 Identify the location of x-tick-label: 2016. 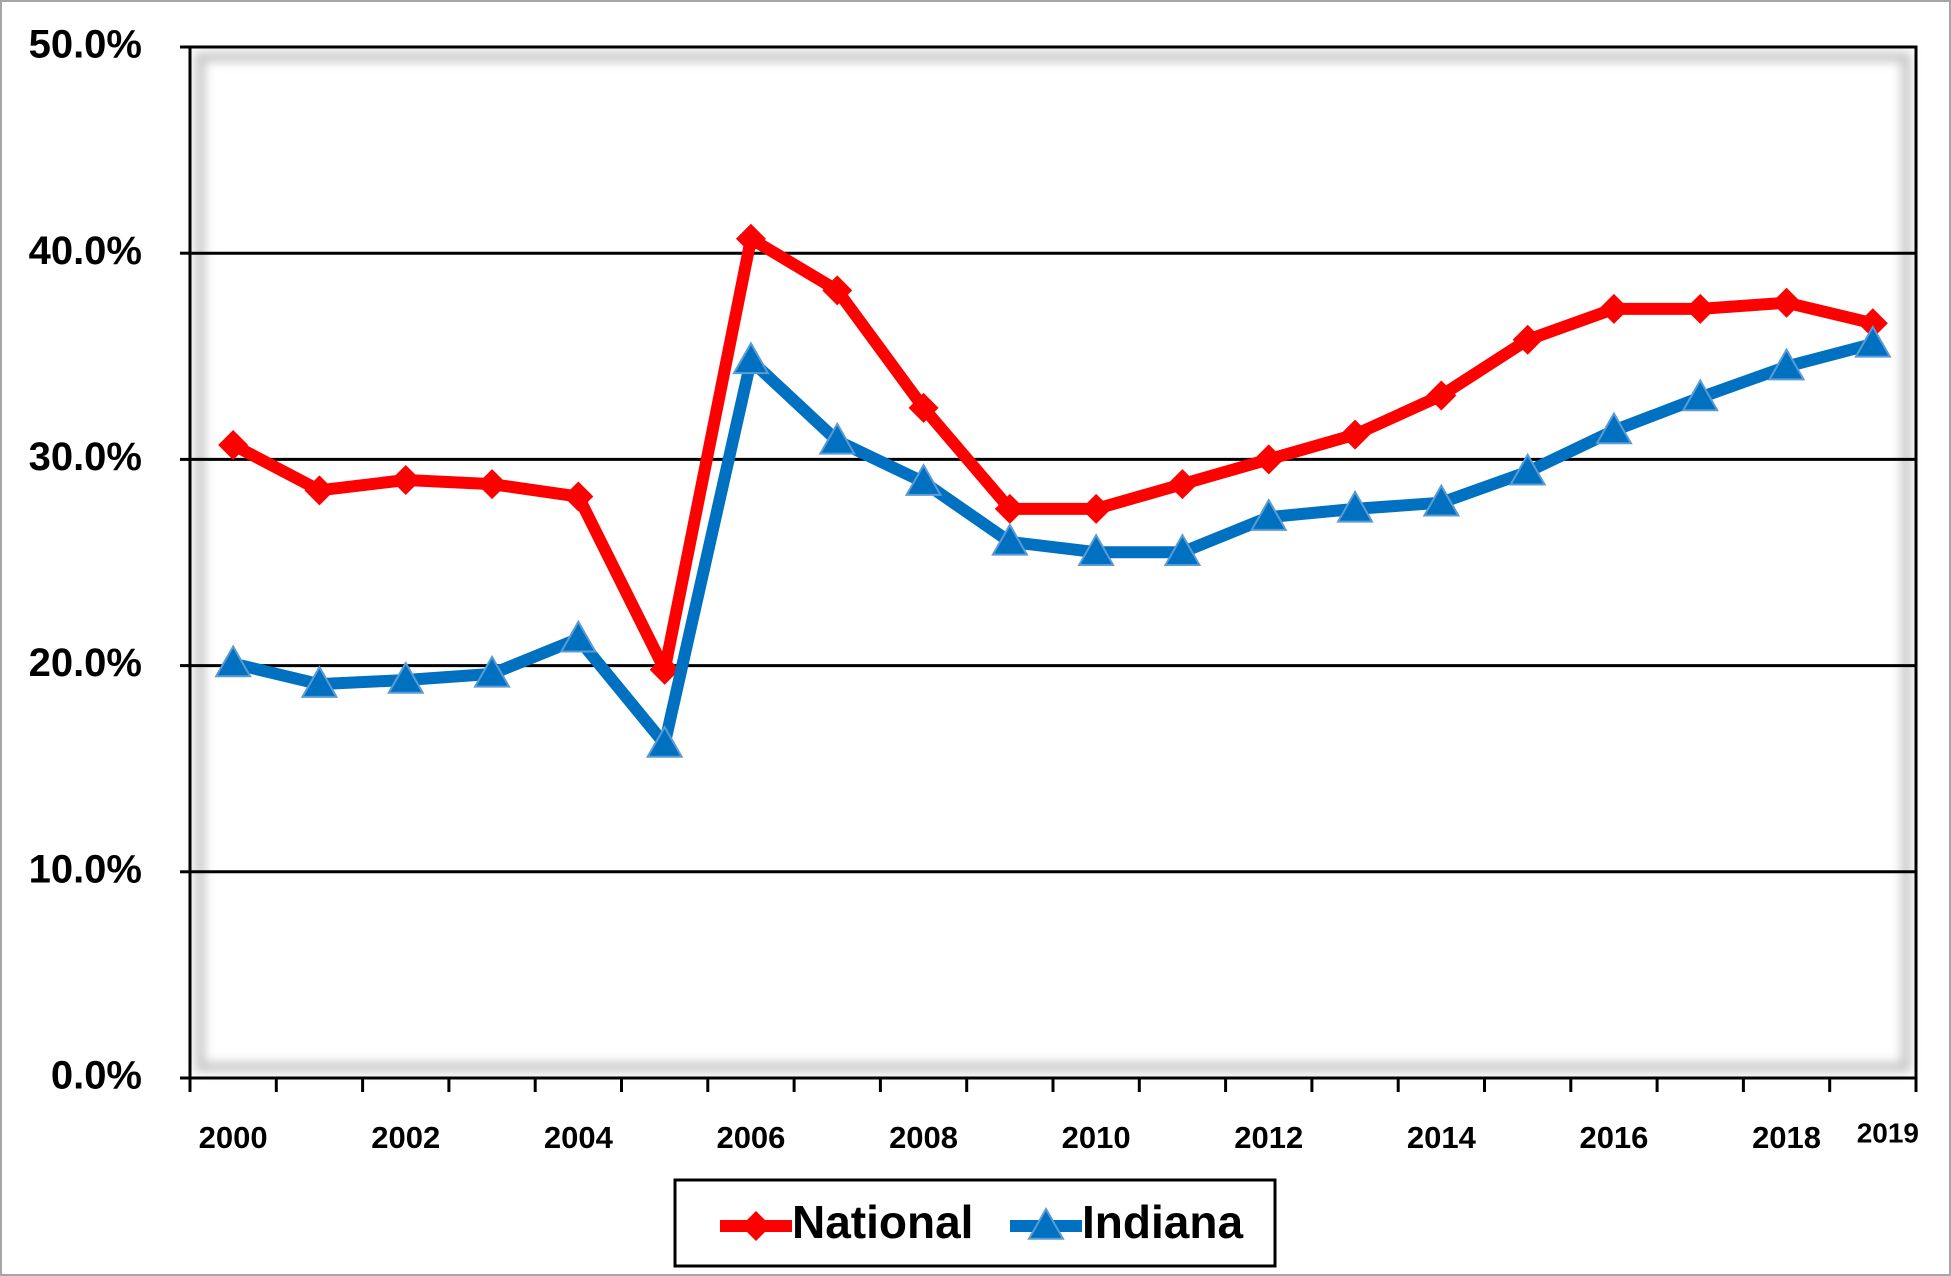
(1613, 1137).